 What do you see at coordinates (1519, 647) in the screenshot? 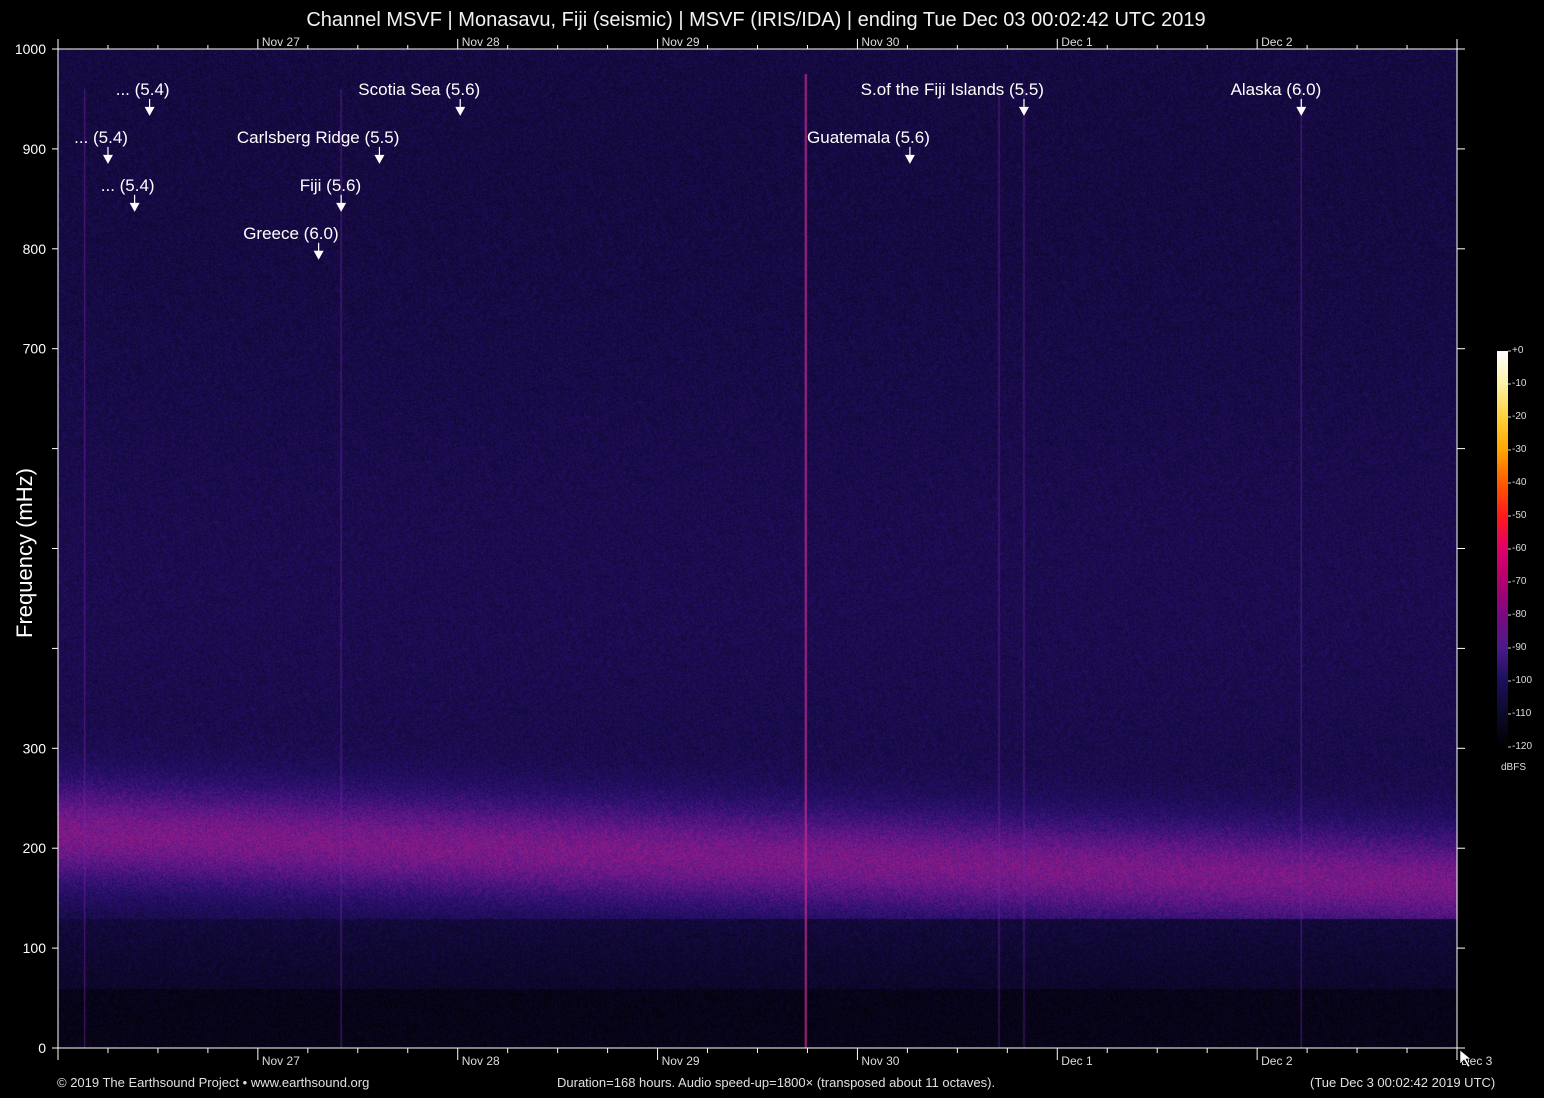
I see `colorbar-tick-label: -90` at bounding box center [1519, 647].